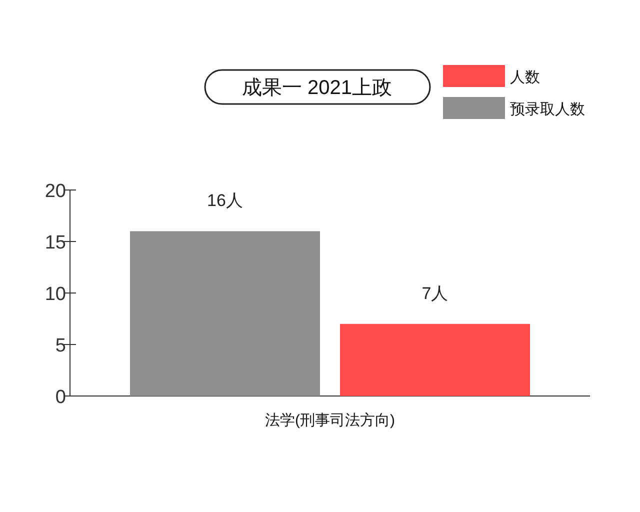 This screenshot has width=640, height=512. What do you see at coordinates (525, 77) in the screenshot?
I see `legend-label: 人数` at bounding box center [525, 77].